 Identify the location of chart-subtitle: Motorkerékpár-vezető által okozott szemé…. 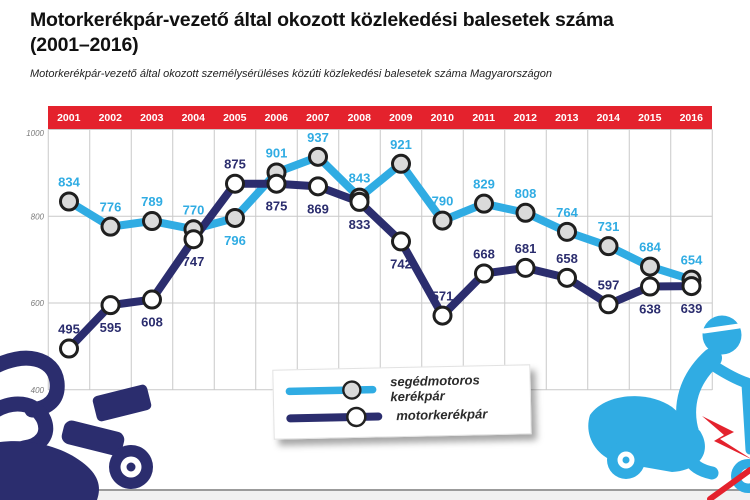
(291, 73).